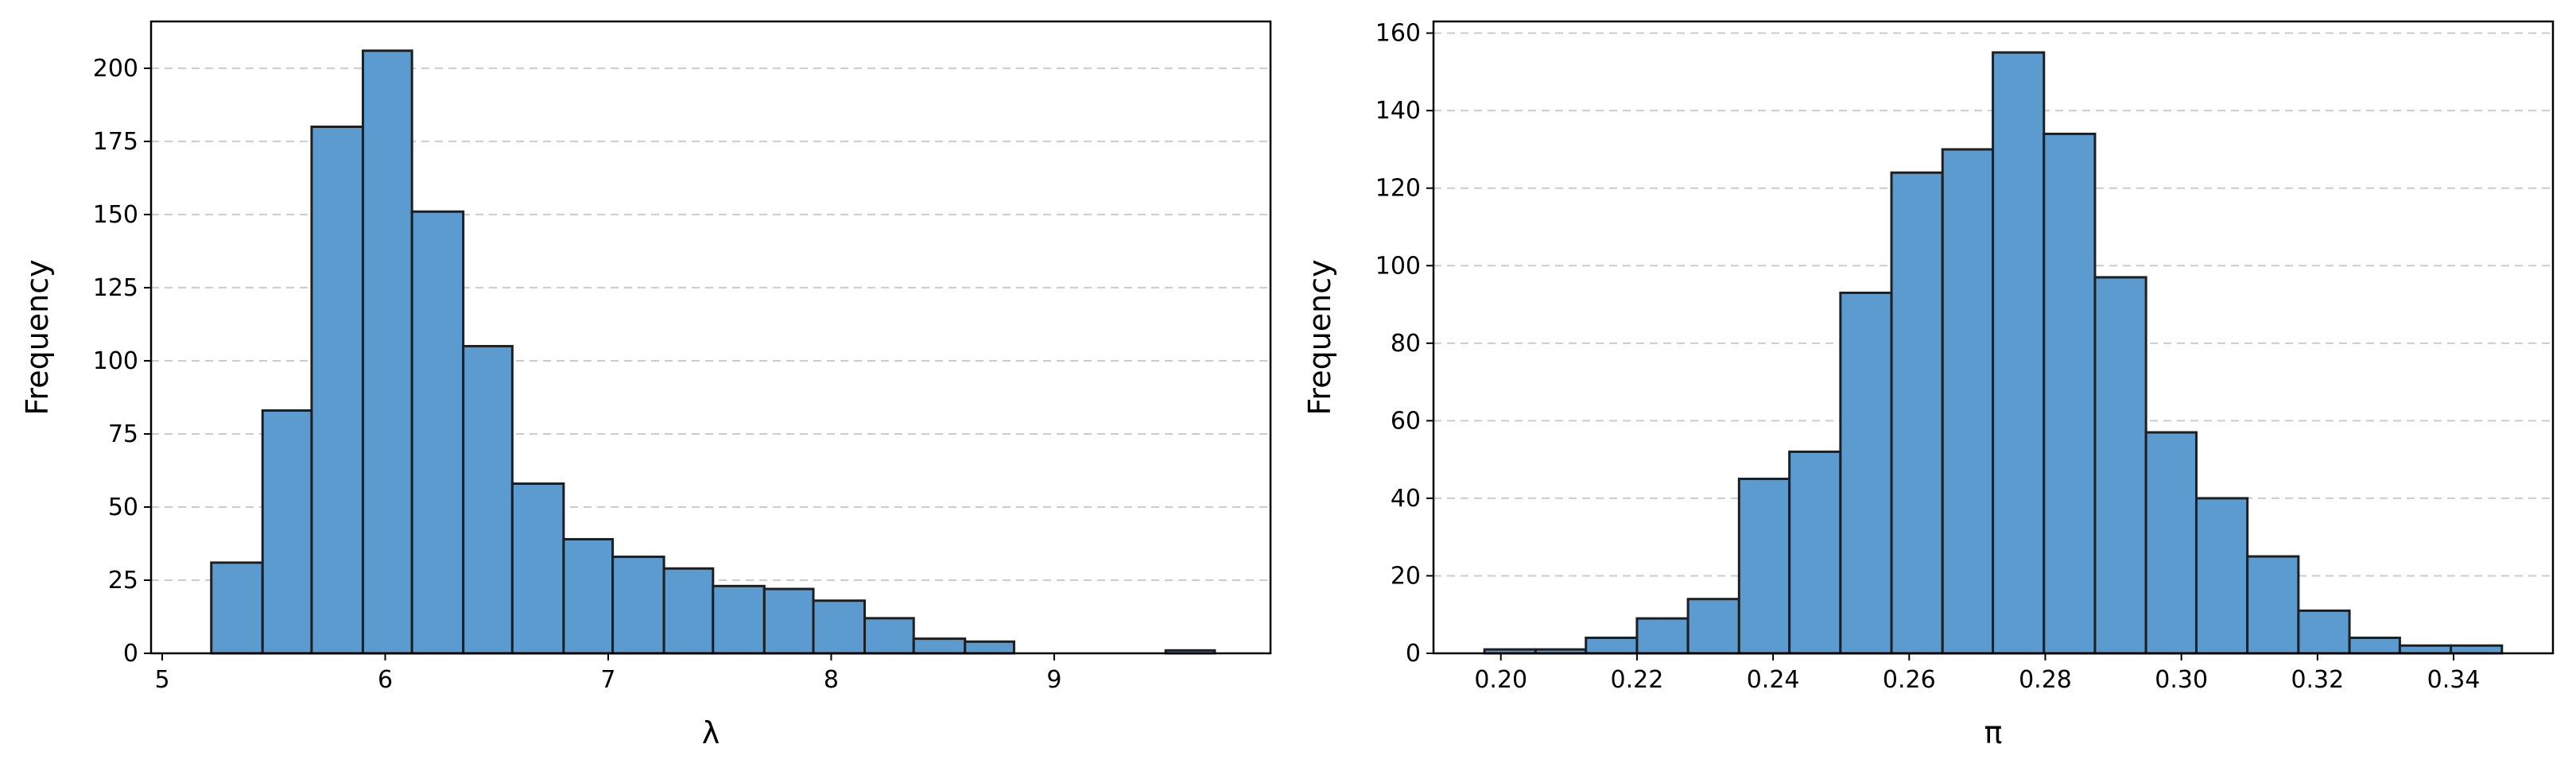 The width and height of the screenshot is (2576, 763). What do you see at coordinates (2318, 680) in the screenshot?
I see `x-tick-label: 0.32` at bounding box center [2318, 680].